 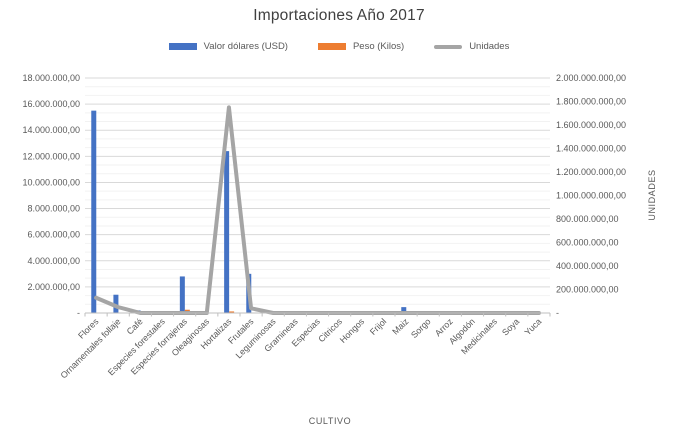 I want to click on left-y-axis-tick-label: 4.000.000,00, so click(x=53, y=261).